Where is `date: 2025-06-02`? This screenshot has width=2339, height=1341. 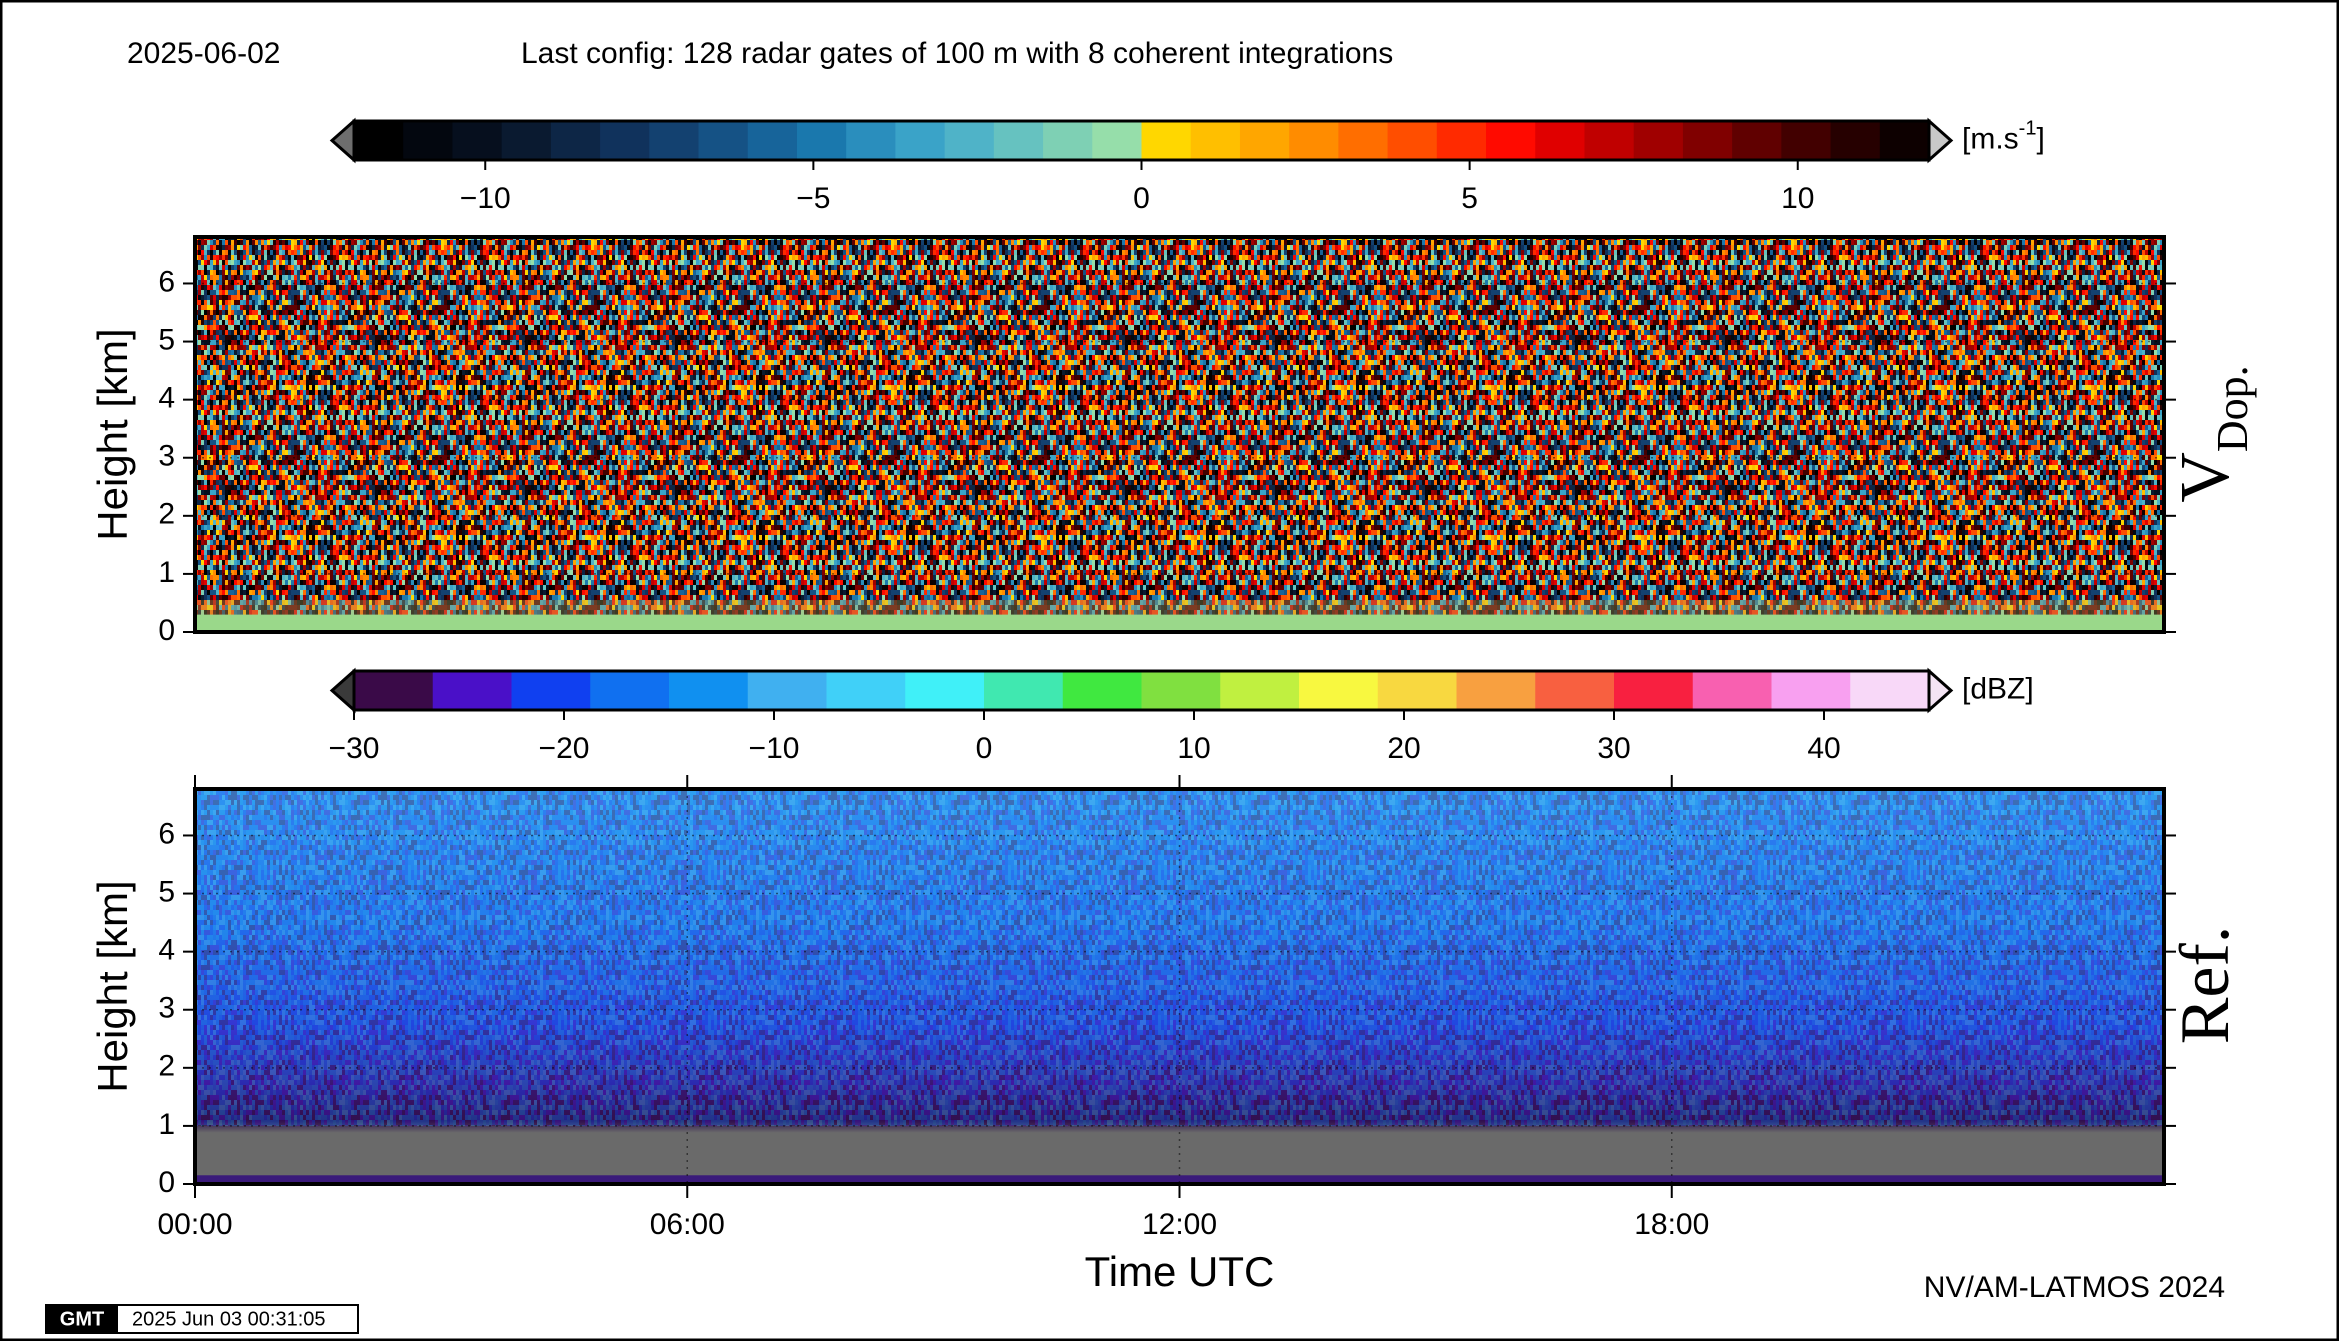 date: 2025-06-02 is located at coordinates (203, 53).